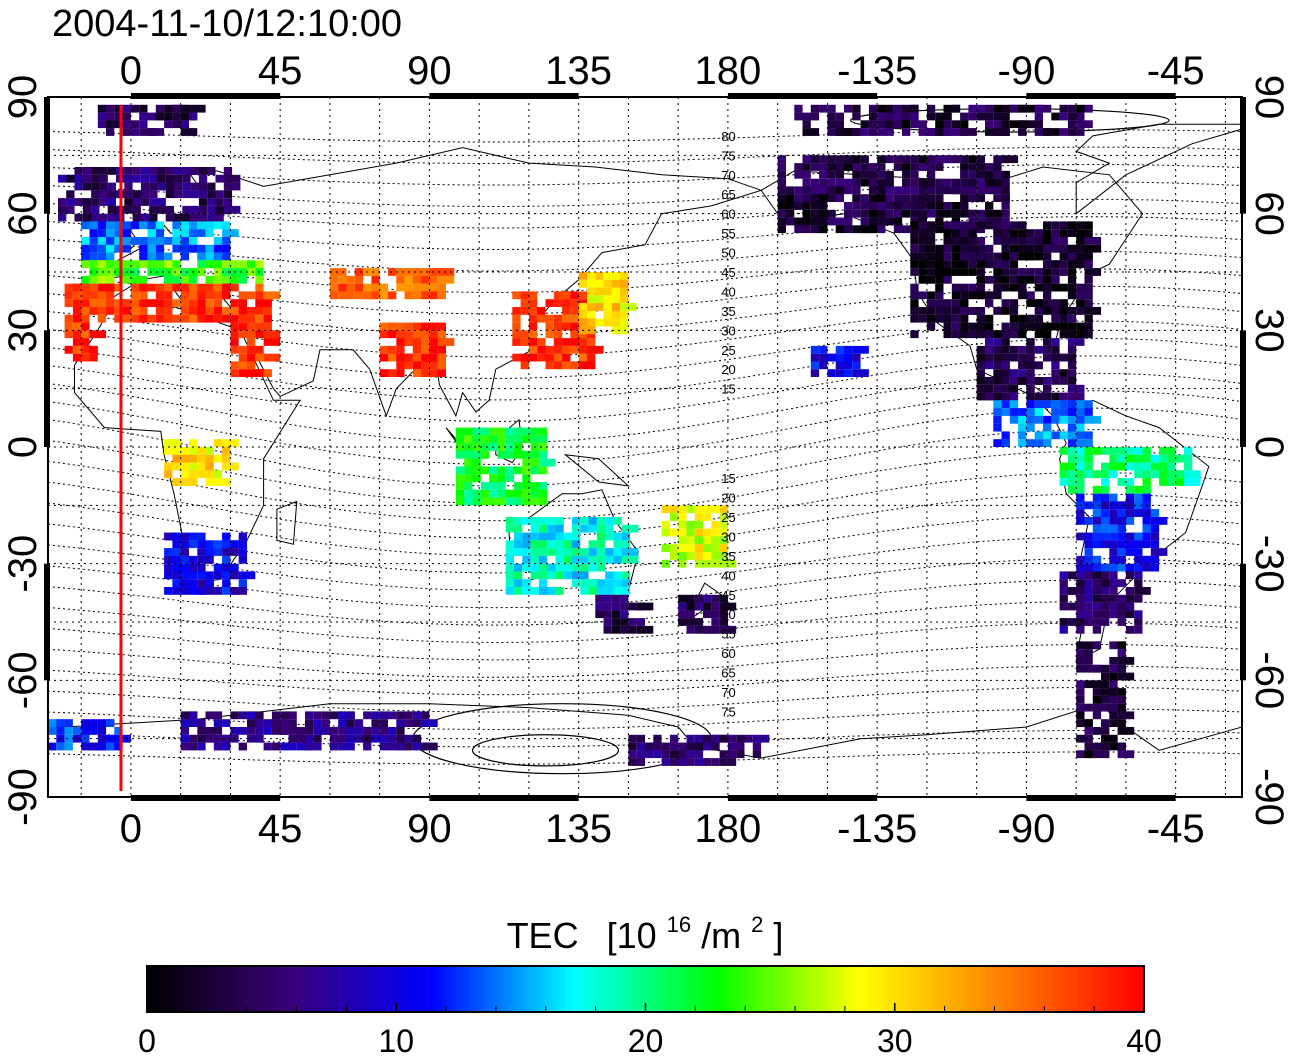 Image resolution: width=1292 pixels, height=1062 pixels. Describe the element at coordinates (679, 924) in the screenshot. I see `colorbar-title-unit-exponent: 16` at that location.